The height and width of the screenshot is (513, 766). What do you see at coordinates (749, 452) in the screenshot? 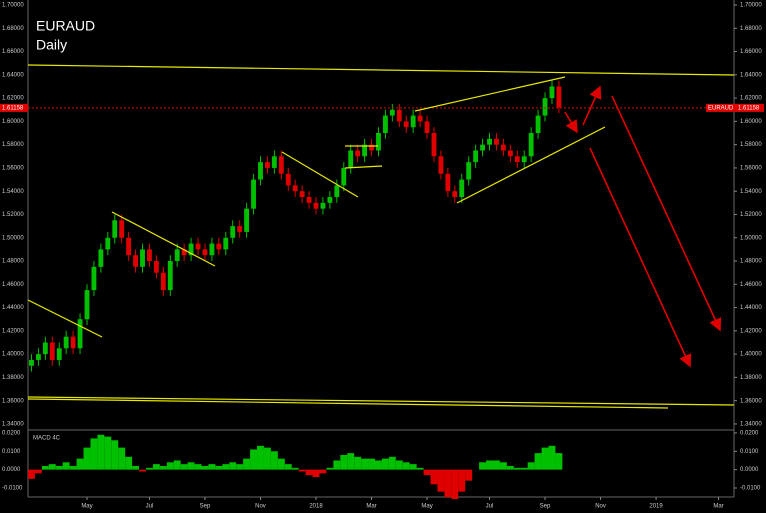
I see `y-tick-label: 0.0100` at bounding box center [749, 452].